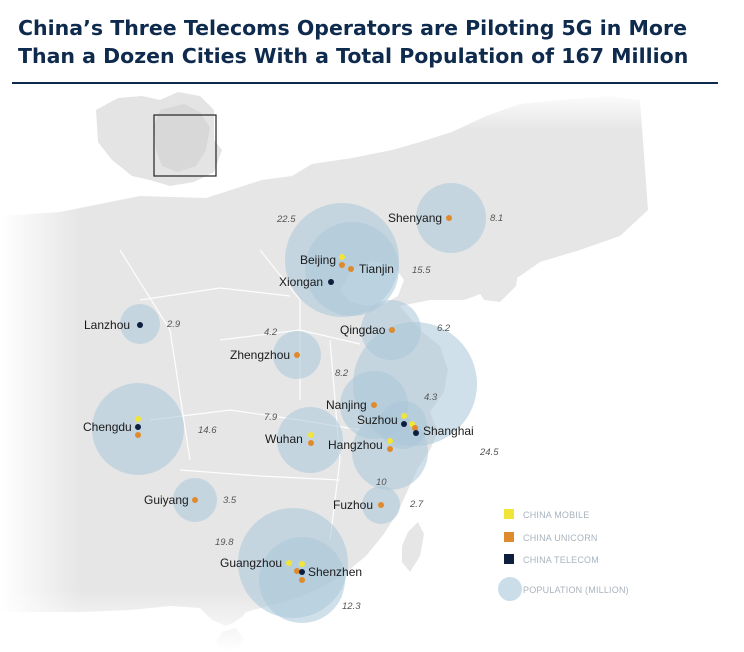  What do you see at coordinates (415, 428) in the screenshot?
I see `marker-shanghai-unicorn` at bounding box center [415, 428].